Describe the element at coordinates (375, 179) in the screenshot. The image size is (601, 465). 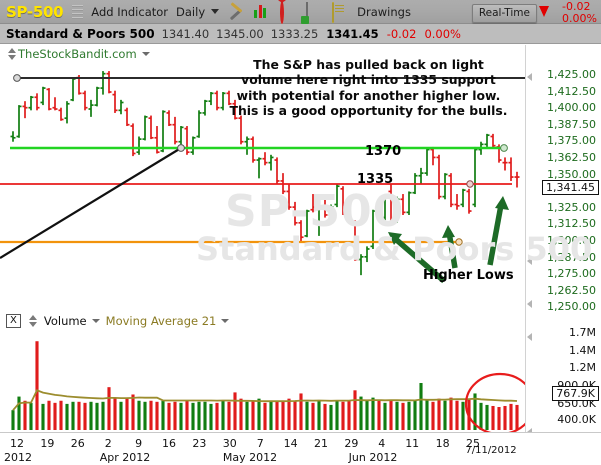
I see `support-label: 1335` at that location.